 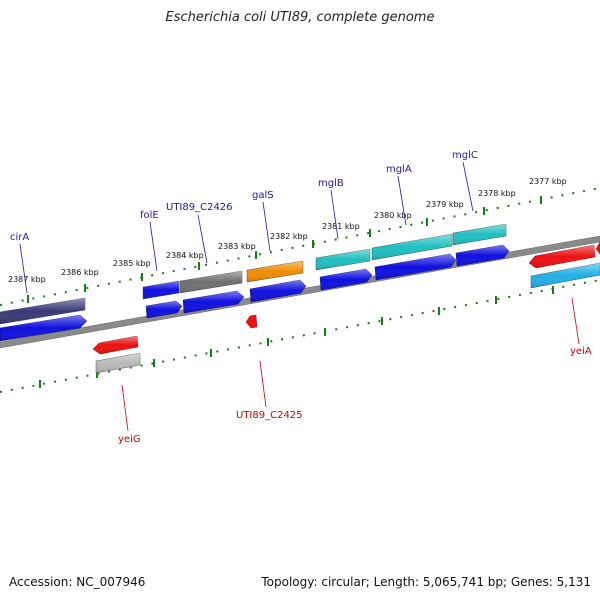 I want to click on gene-label-mglA: mglA, so click(x=399, y=169).